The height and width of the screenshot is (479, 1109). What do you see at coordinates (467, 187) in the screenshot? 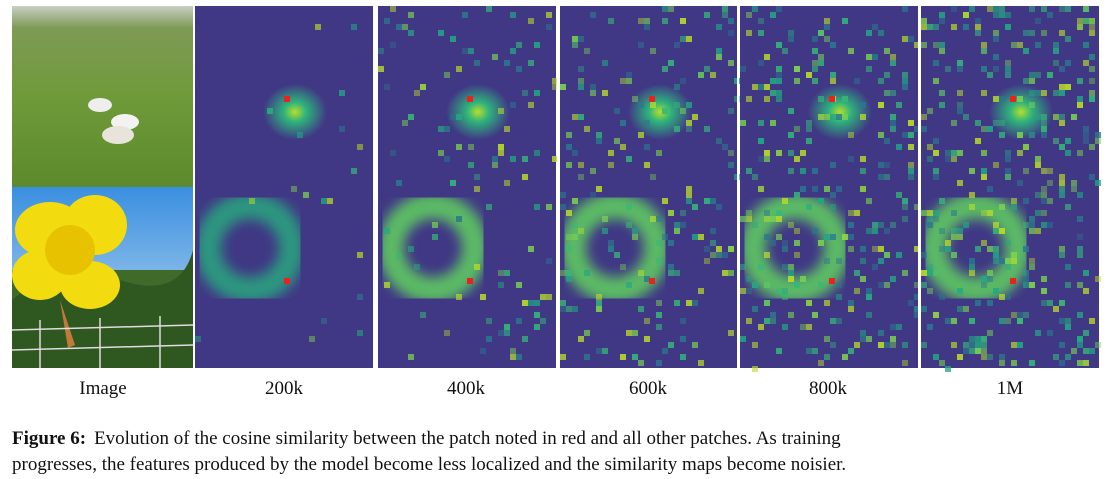
I see `map-tint` at bounding box center [467, 187].